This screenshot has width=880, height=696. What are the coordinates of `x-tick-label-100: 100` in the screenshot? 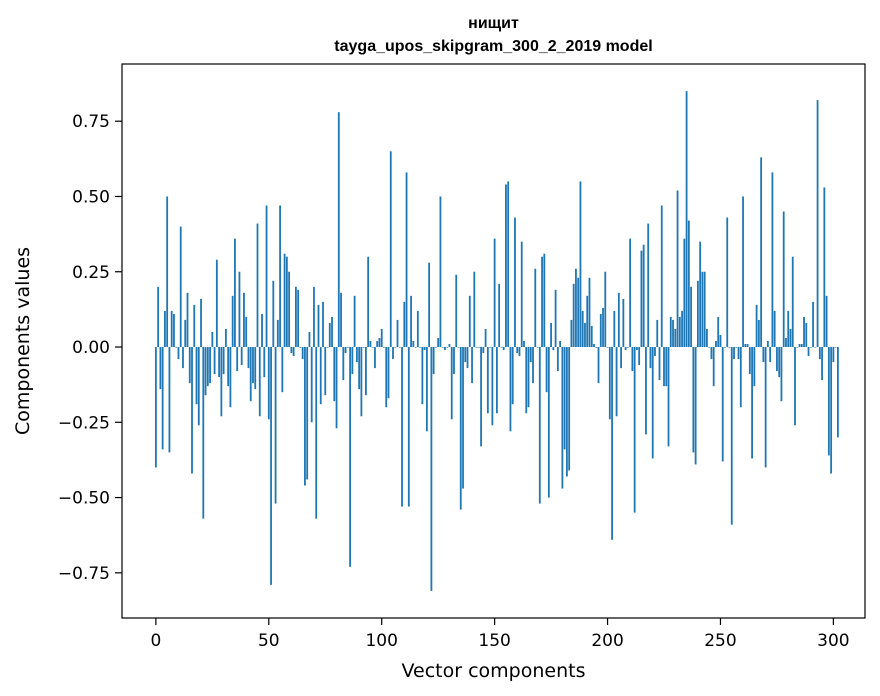 It's located at (381, 641).